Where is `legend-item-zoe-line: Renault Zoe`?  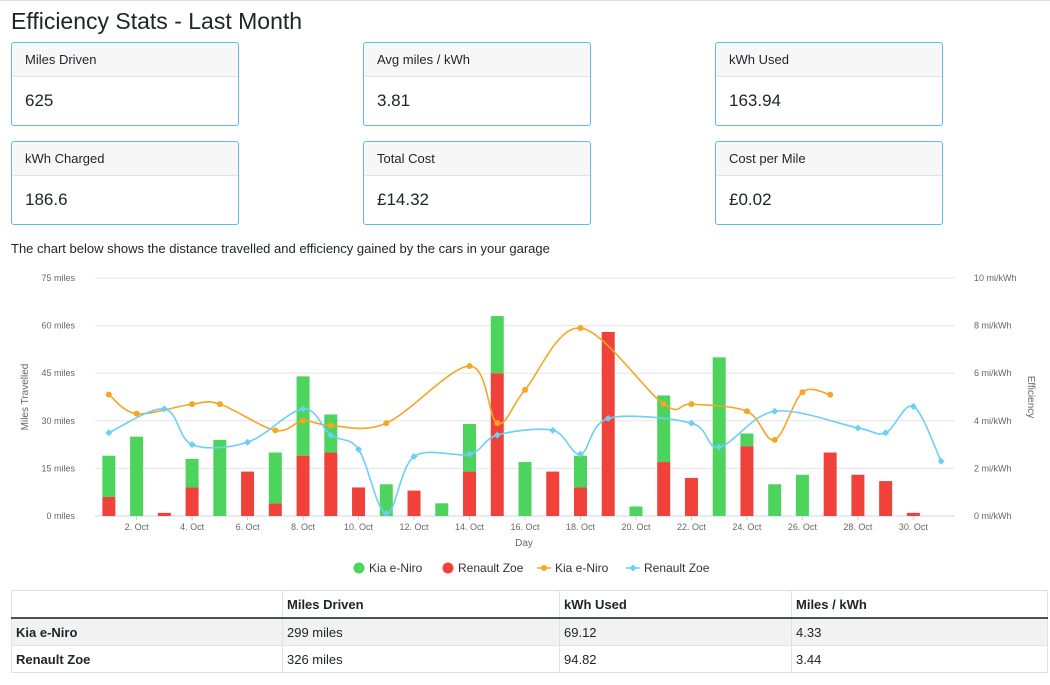 legend-item-zoe-line: Renault Zoe is located at coordinates (668, 568).